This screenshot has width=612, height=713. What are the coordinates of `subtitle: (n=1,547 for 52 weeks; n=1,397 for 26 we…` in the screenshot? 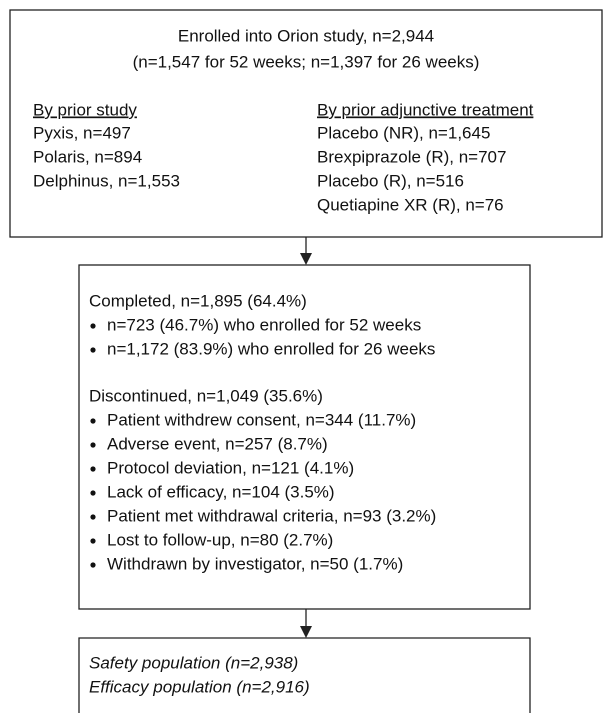 It's located at (306, 61).